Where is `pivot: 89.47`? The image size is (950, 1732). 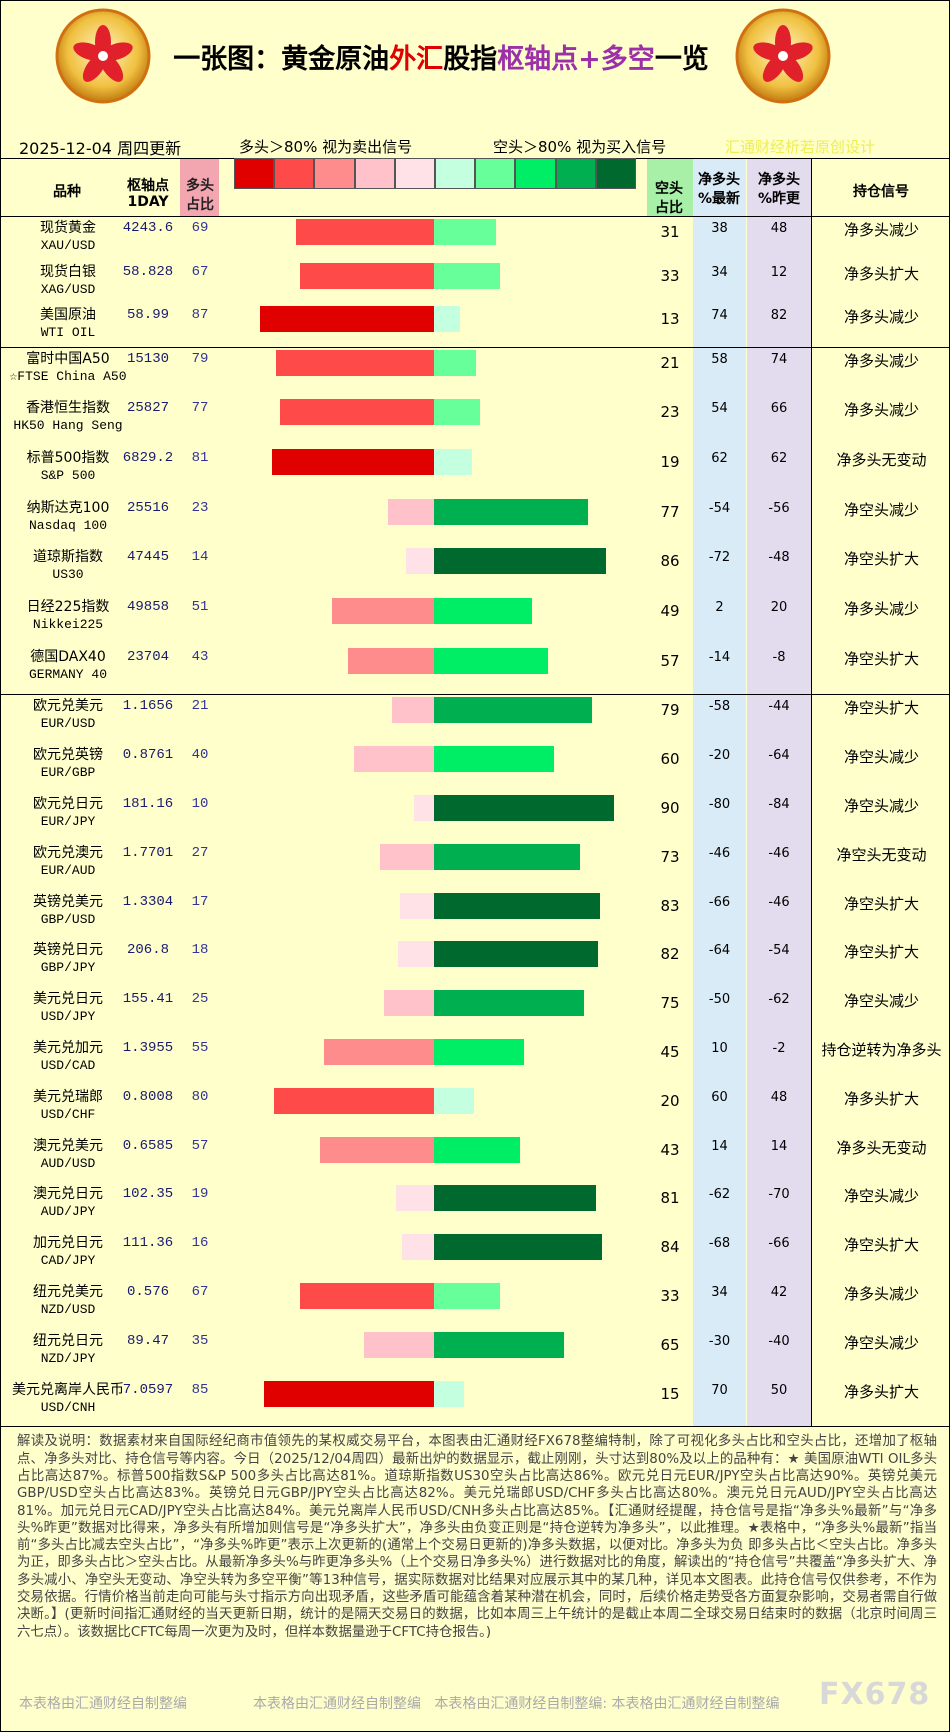
pivot: 89.47 is located at coordinates (147, 1340).